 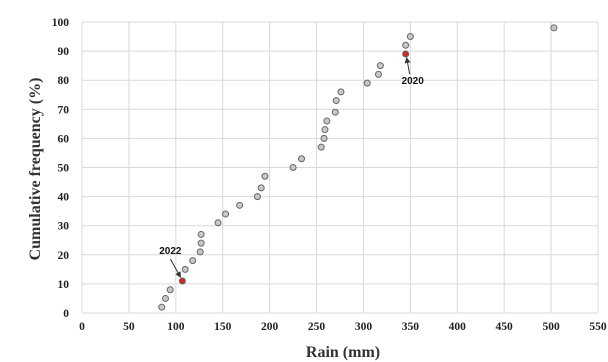 I want to click on annotation-label: 2020, so click(x=413, y=81).